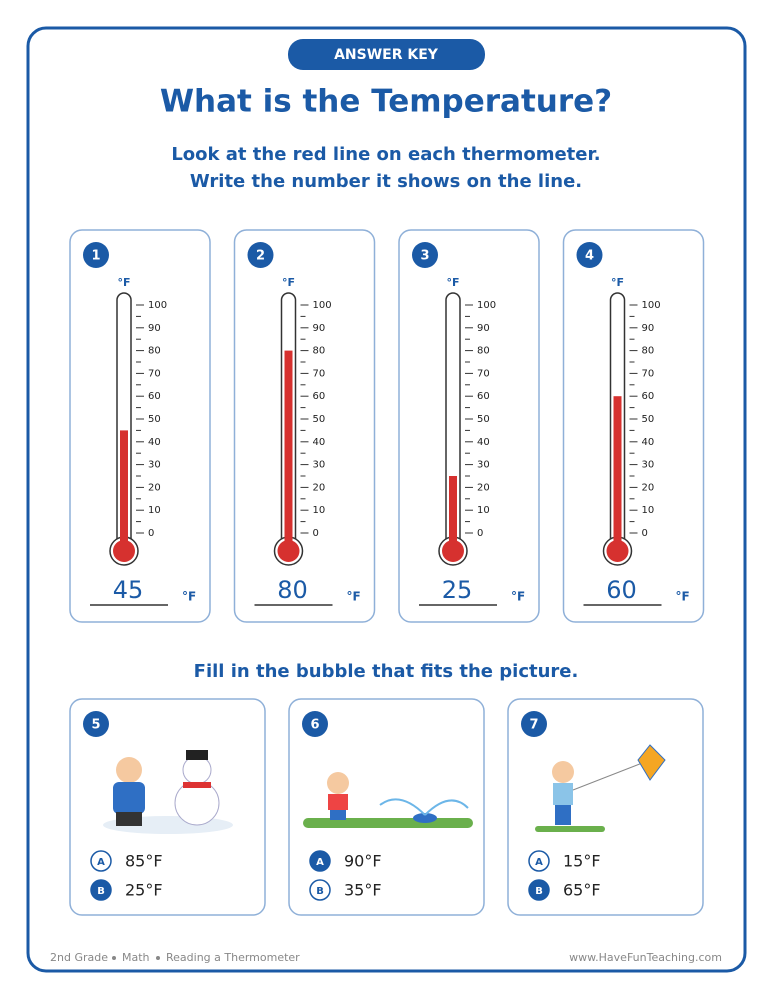 Image resolution: width=773 pixels, height=1004 pixels. Describe the element at coordinates (292, 590) in the screenshot. I see `answer: 80` at that location.